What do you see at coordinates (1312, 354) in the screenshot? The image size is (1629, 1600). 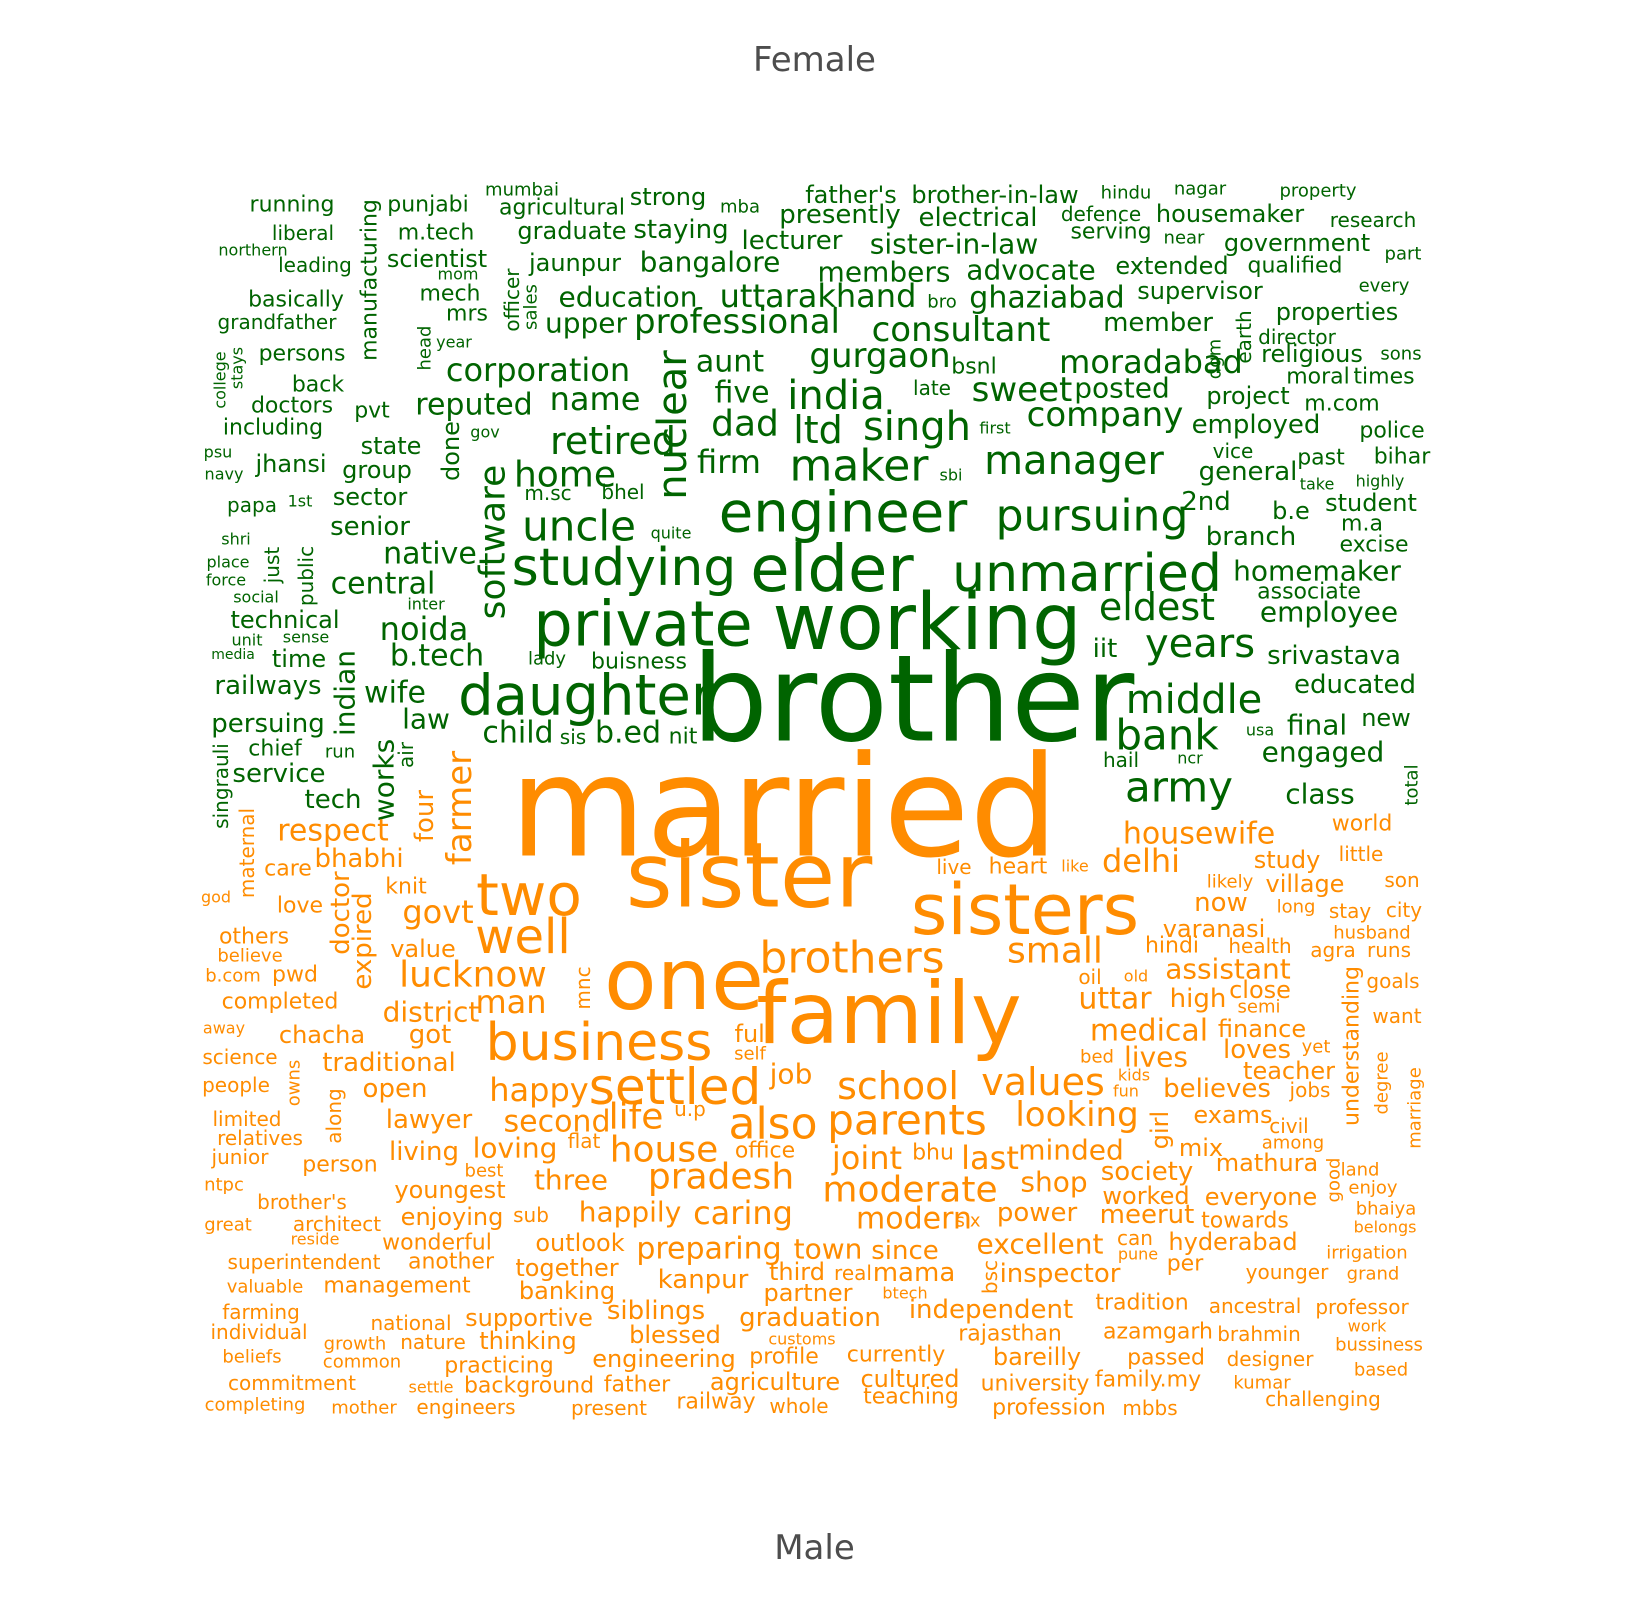 I see `word-female-religious: religious` at bounding box center [1312, 354].